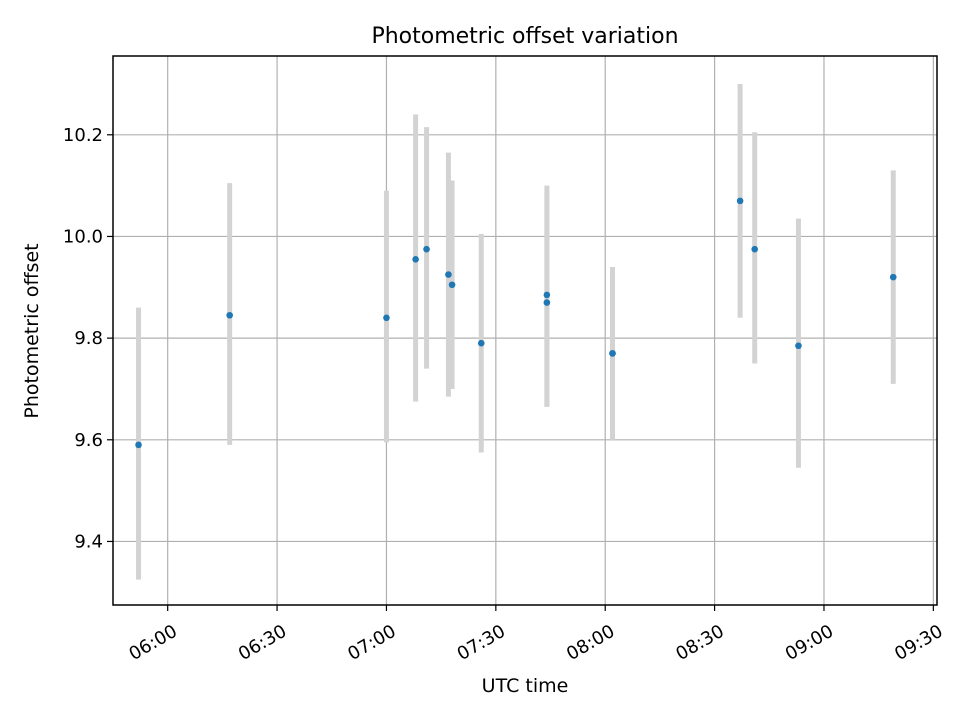  I want to click on y-tick-label: 9.4, so click(88, 541).